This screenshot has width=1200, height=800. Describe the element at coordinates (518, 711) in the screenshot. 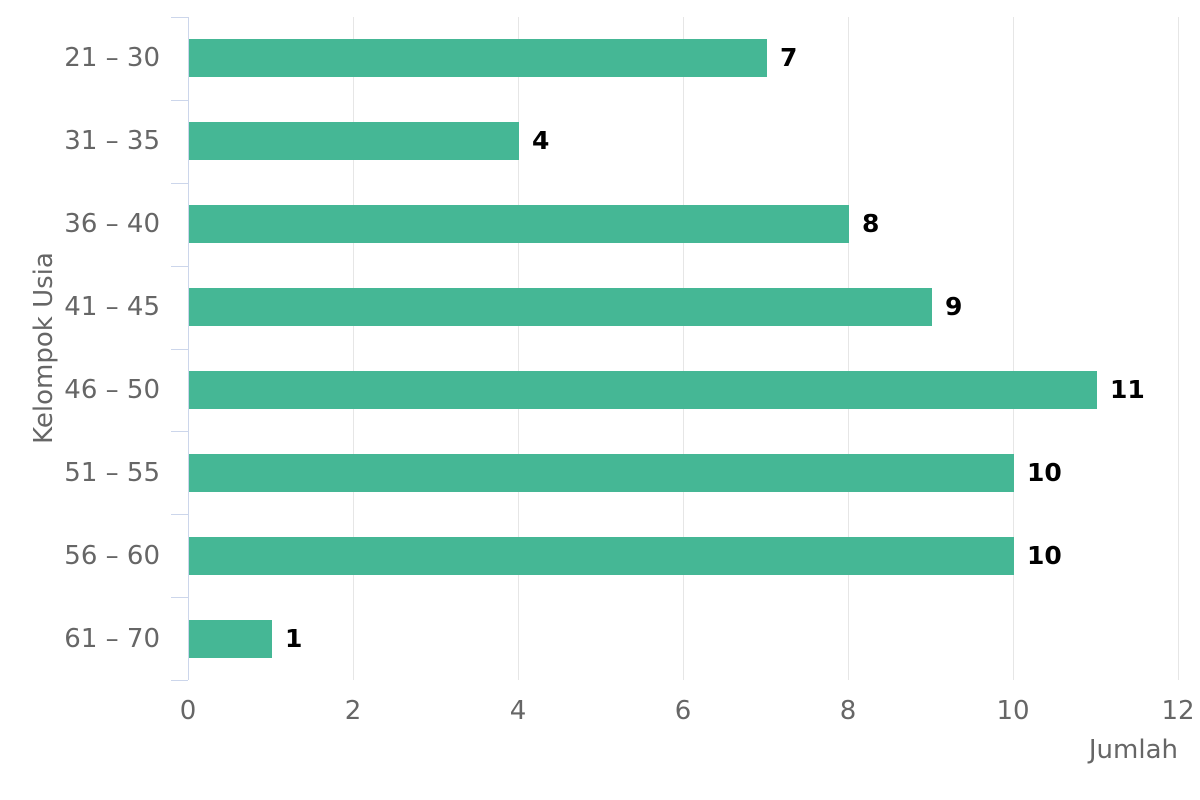

I see `x-tick-label: 4` at that location.